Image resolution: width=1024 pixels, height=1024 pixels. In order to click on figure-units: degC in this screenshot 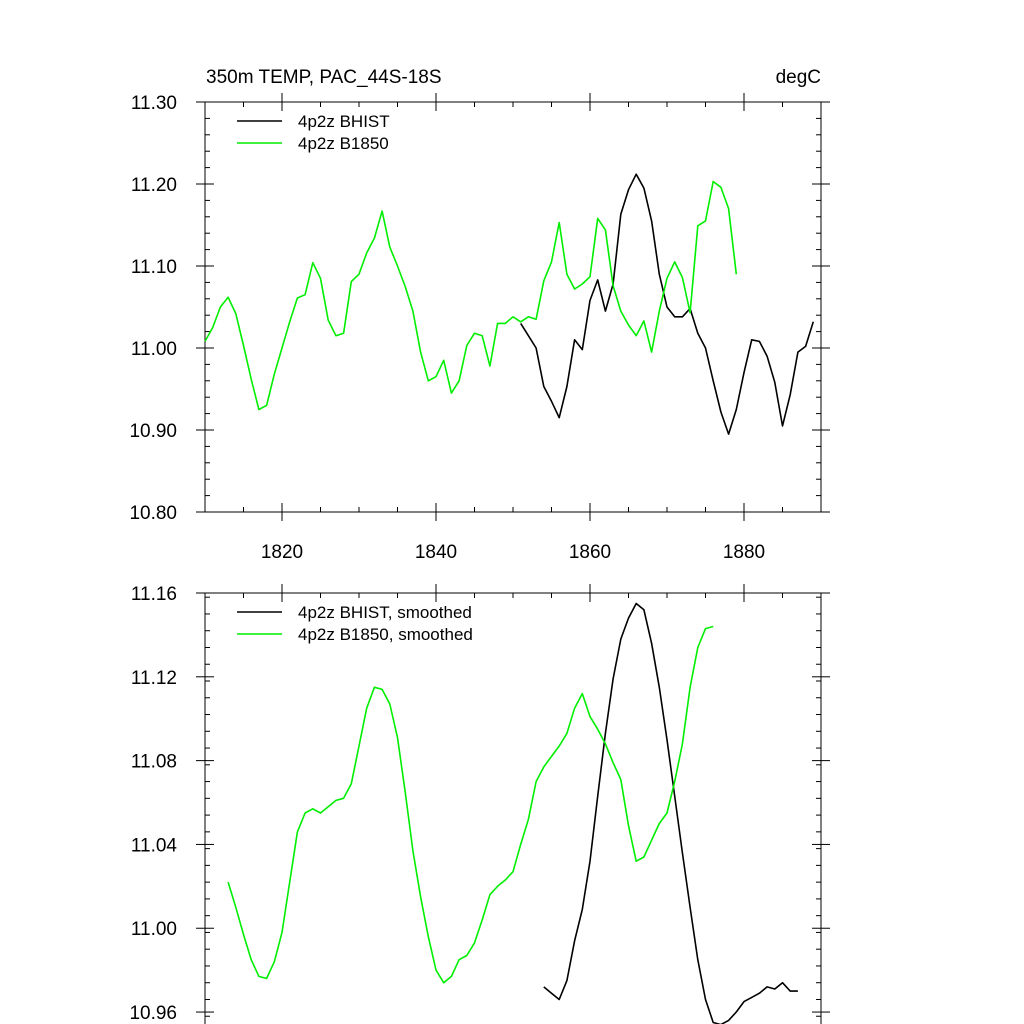, I will do `click(798, 77)`.